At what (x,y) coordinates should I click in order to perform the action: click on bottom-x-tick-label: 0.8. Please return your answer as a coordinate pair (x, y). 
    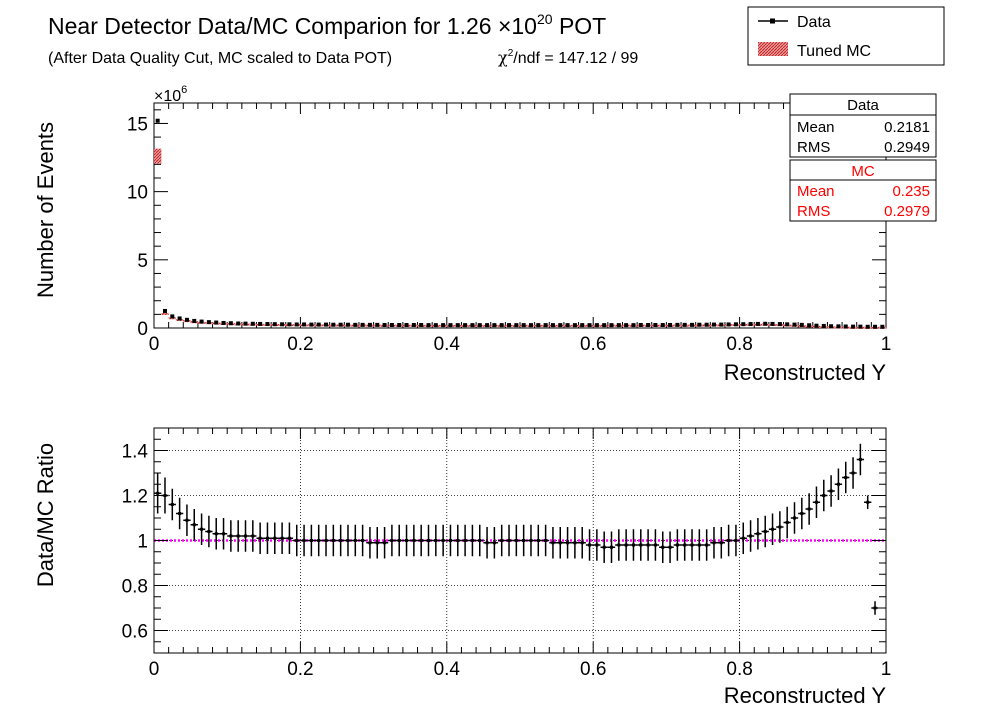
    Looking at the image, I should click on (739, 669).